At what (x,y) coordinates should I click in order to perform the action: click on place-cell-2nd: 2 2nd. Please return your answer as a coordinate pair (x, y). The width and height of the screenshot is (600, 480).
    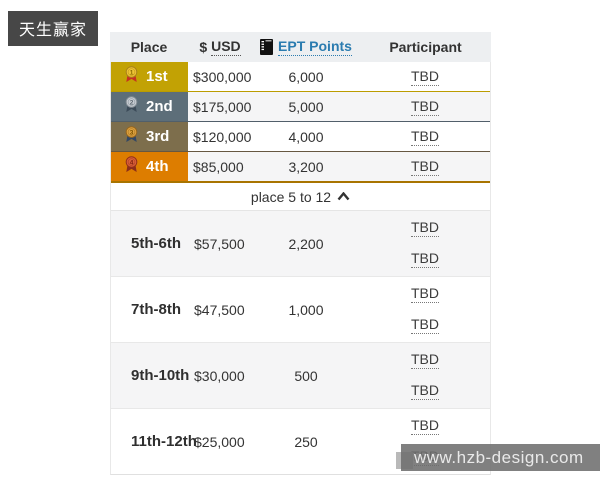
    Looking at the image, I should click on (149, 106).